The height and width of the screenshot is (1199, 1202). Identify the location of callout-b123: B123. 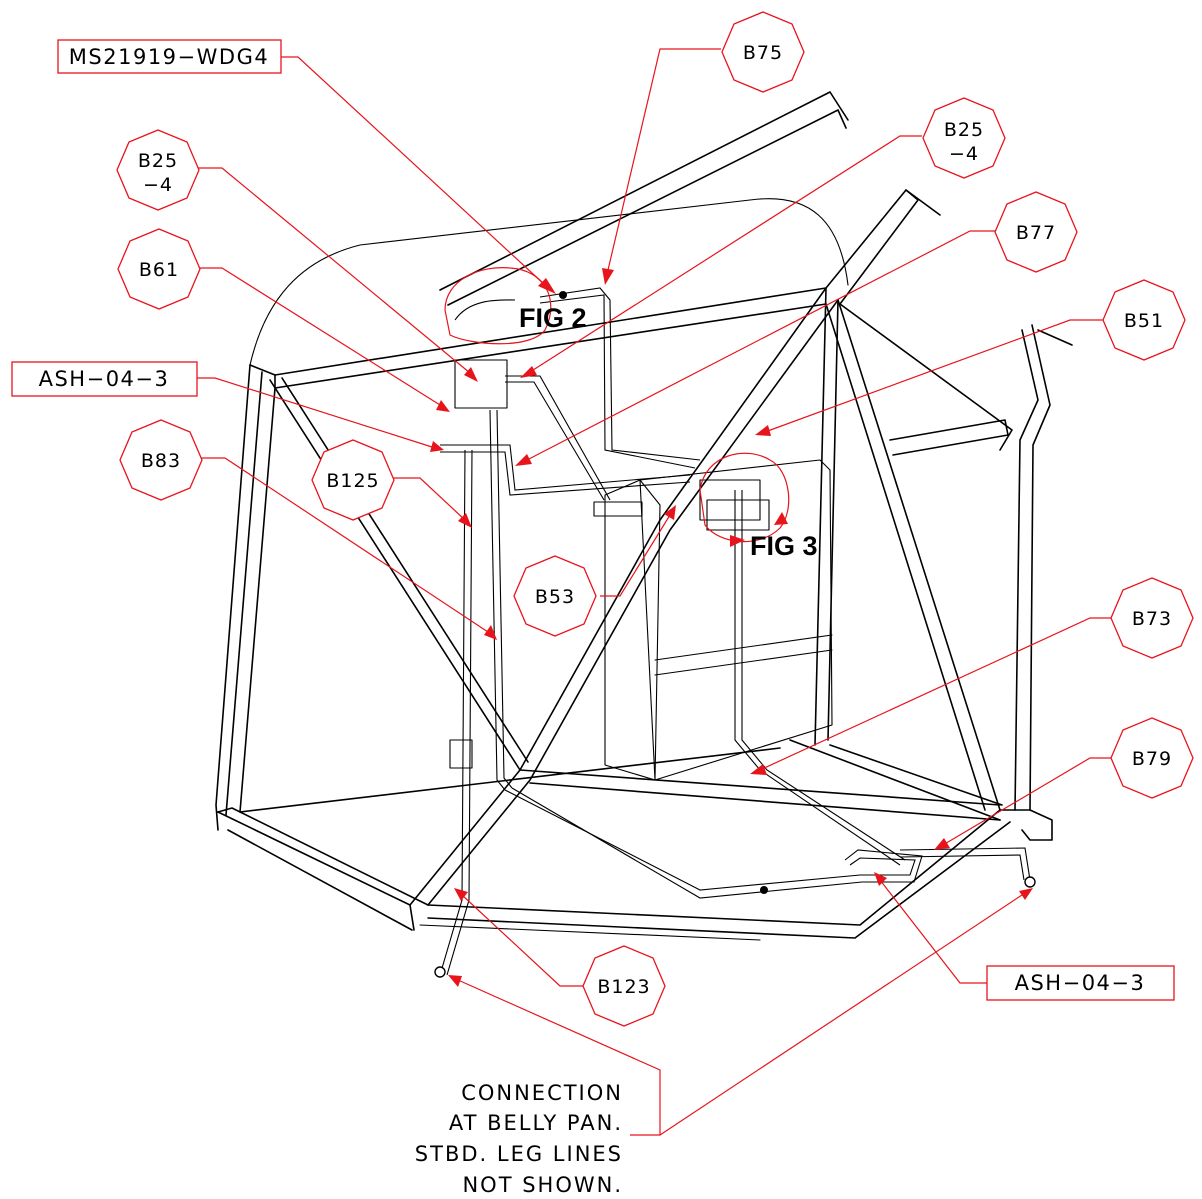
(624, 986).